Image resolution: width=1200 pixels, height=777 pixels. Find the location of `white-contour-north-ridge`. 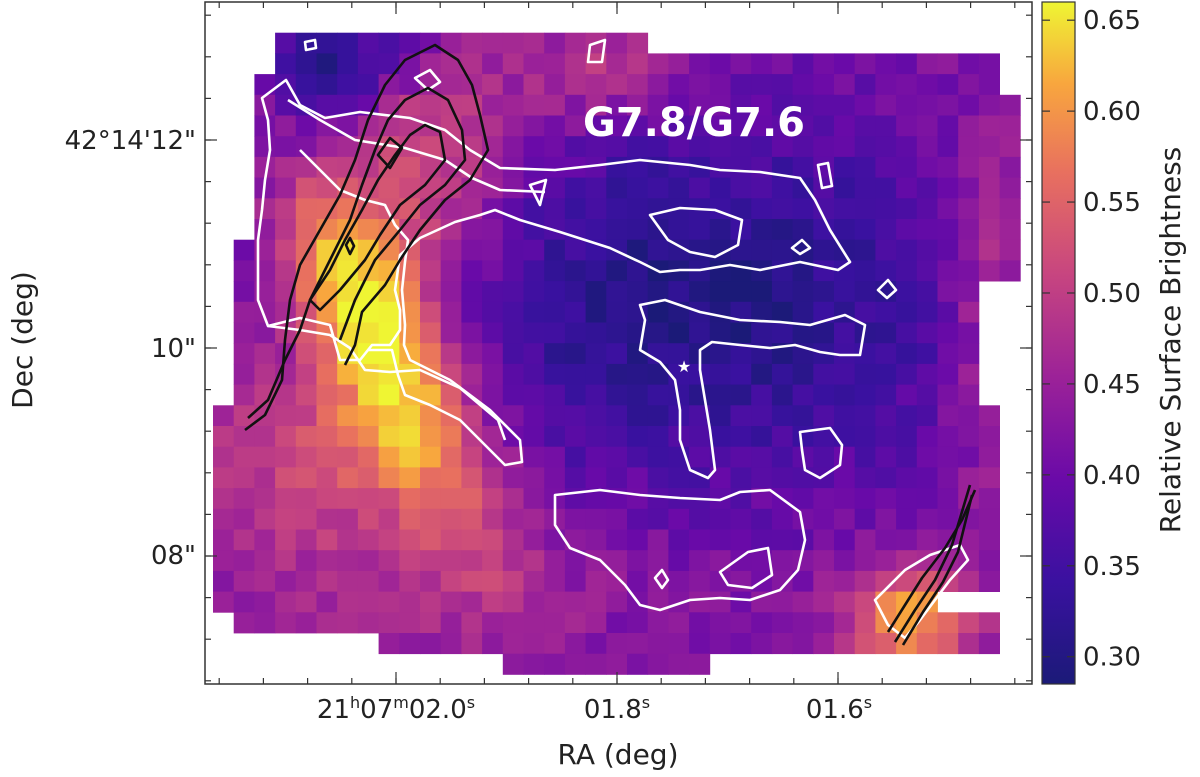

white-contour-north-ridge is located at coordinates (416, 146).